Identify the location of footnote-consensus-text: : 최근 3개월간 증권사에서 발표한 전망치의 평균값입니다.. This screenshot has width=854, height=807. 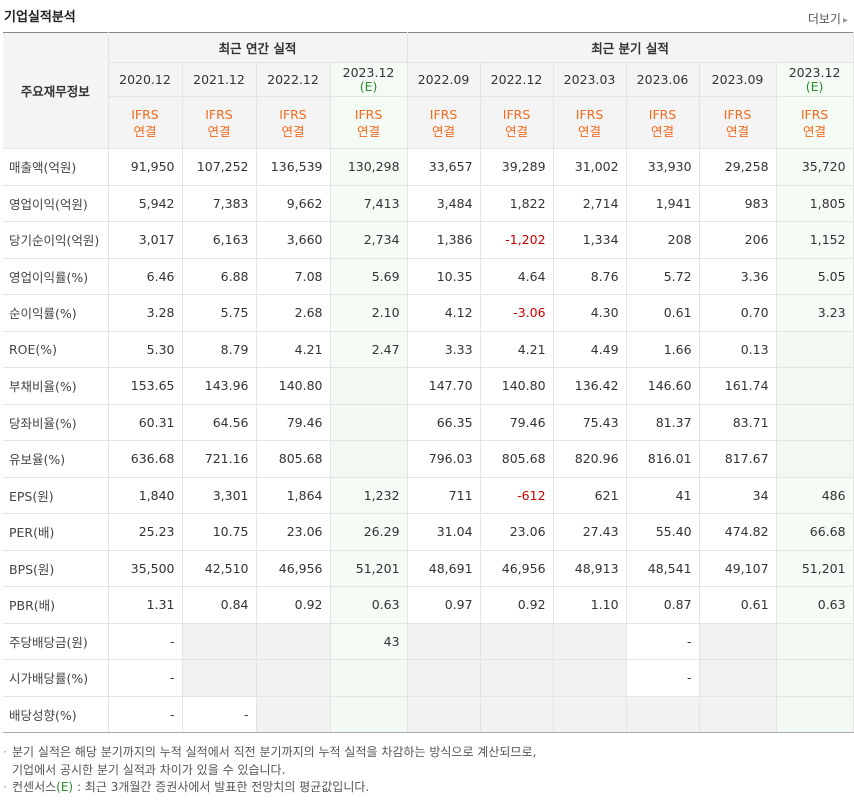
(221, 787).